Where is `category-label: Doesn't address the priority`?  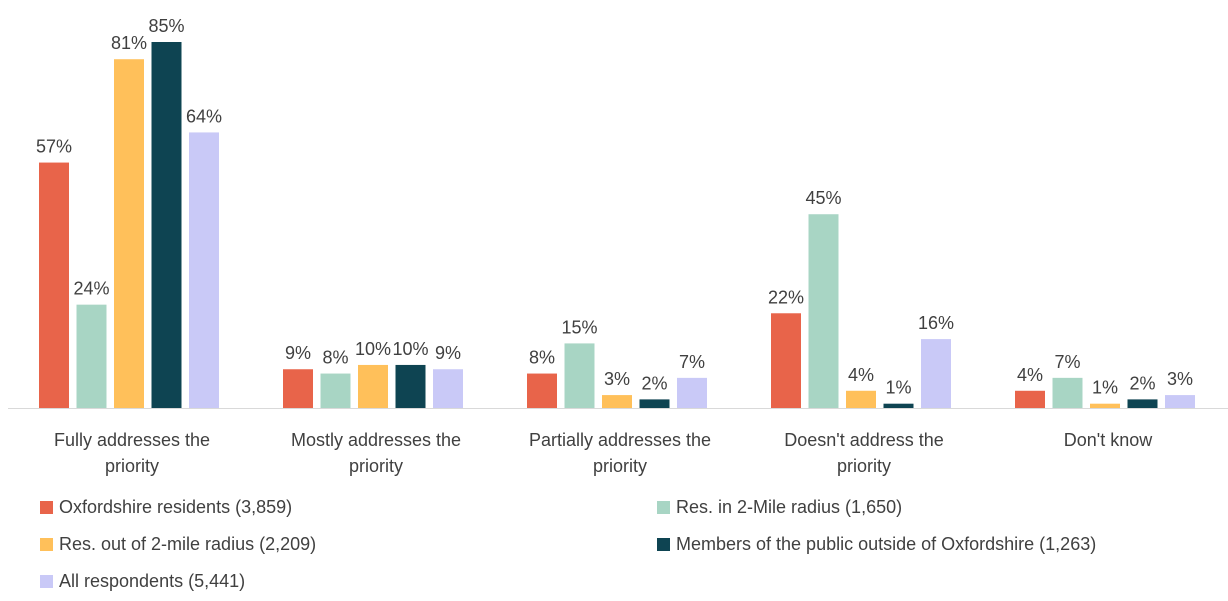 category-label: Doesn't address the priority is located at coordinates (864, 453).